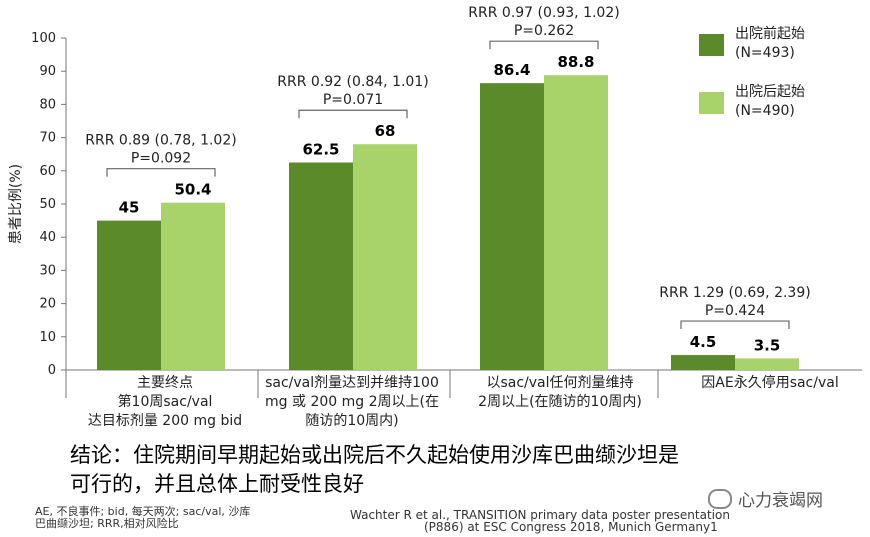  I want to click on data-label: 62.5, so click(320, 150).